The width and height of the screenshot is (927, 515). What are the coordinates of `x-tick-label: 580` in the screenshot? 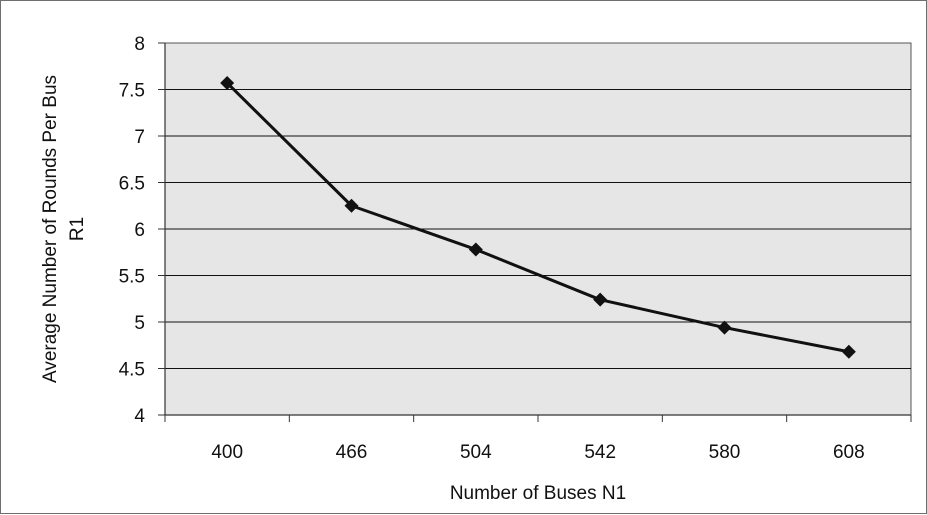 It's located at (725, 452).